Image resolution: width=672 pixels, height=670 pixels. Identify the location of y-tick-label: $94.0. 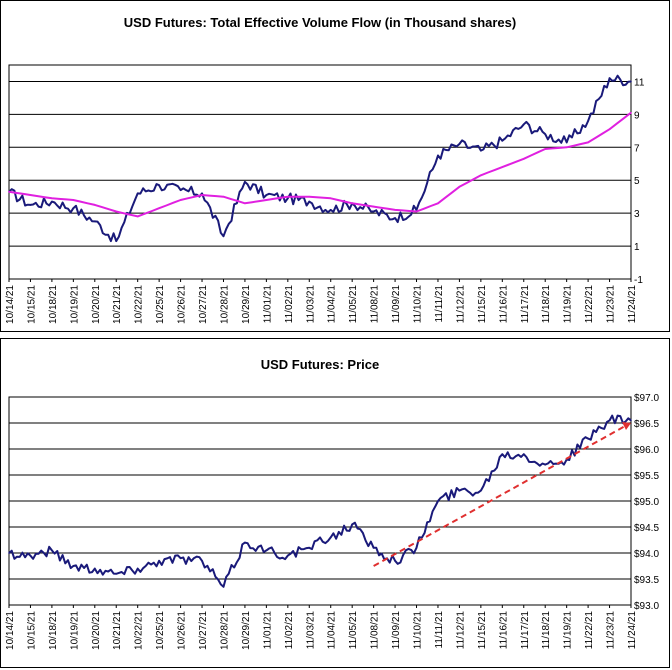
(646, 554).